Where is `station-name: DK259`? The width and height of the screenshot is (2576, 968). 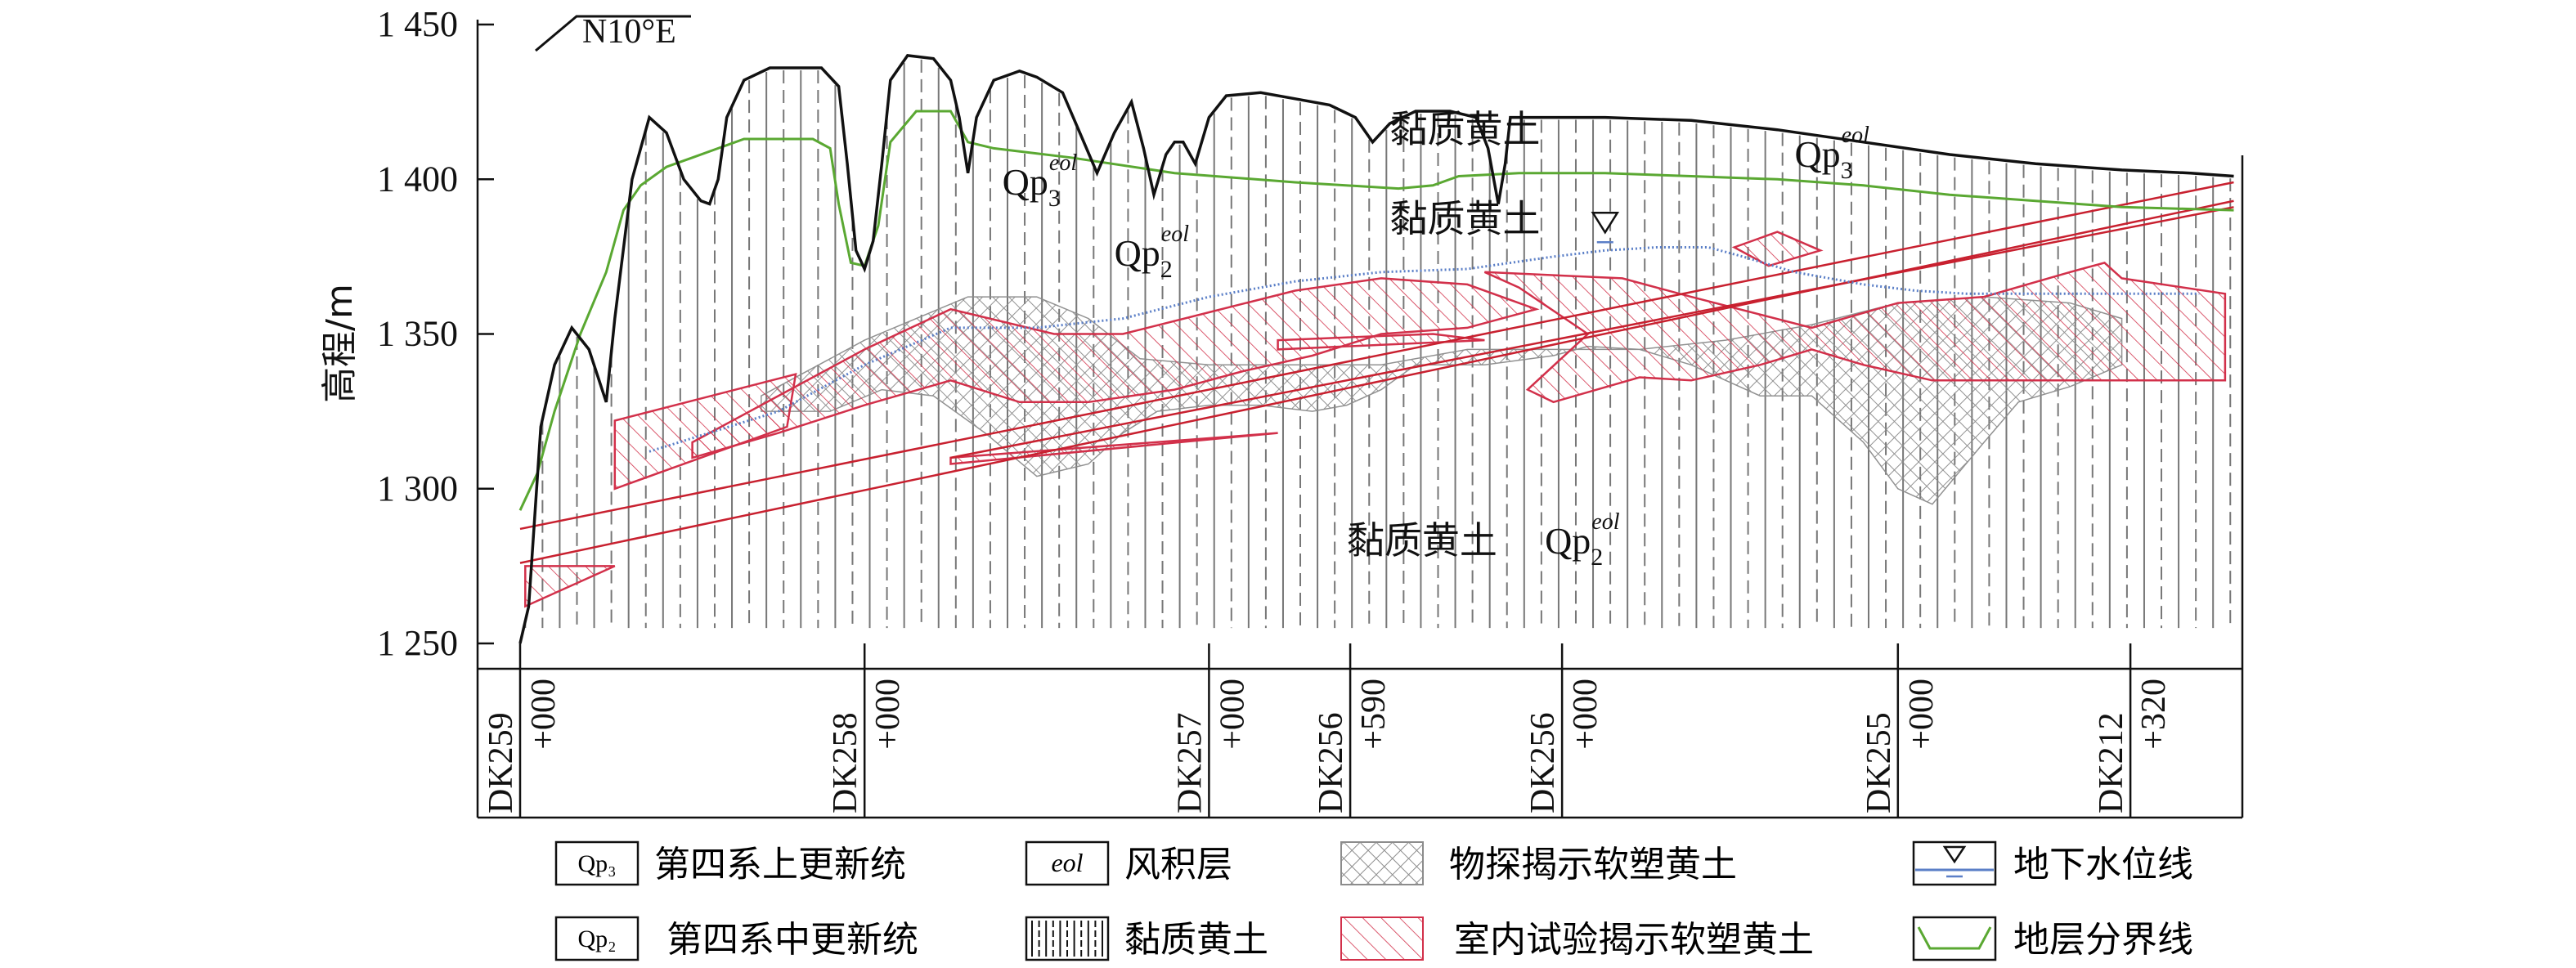 station-name: DK259 is located at coordinates (501, 762).